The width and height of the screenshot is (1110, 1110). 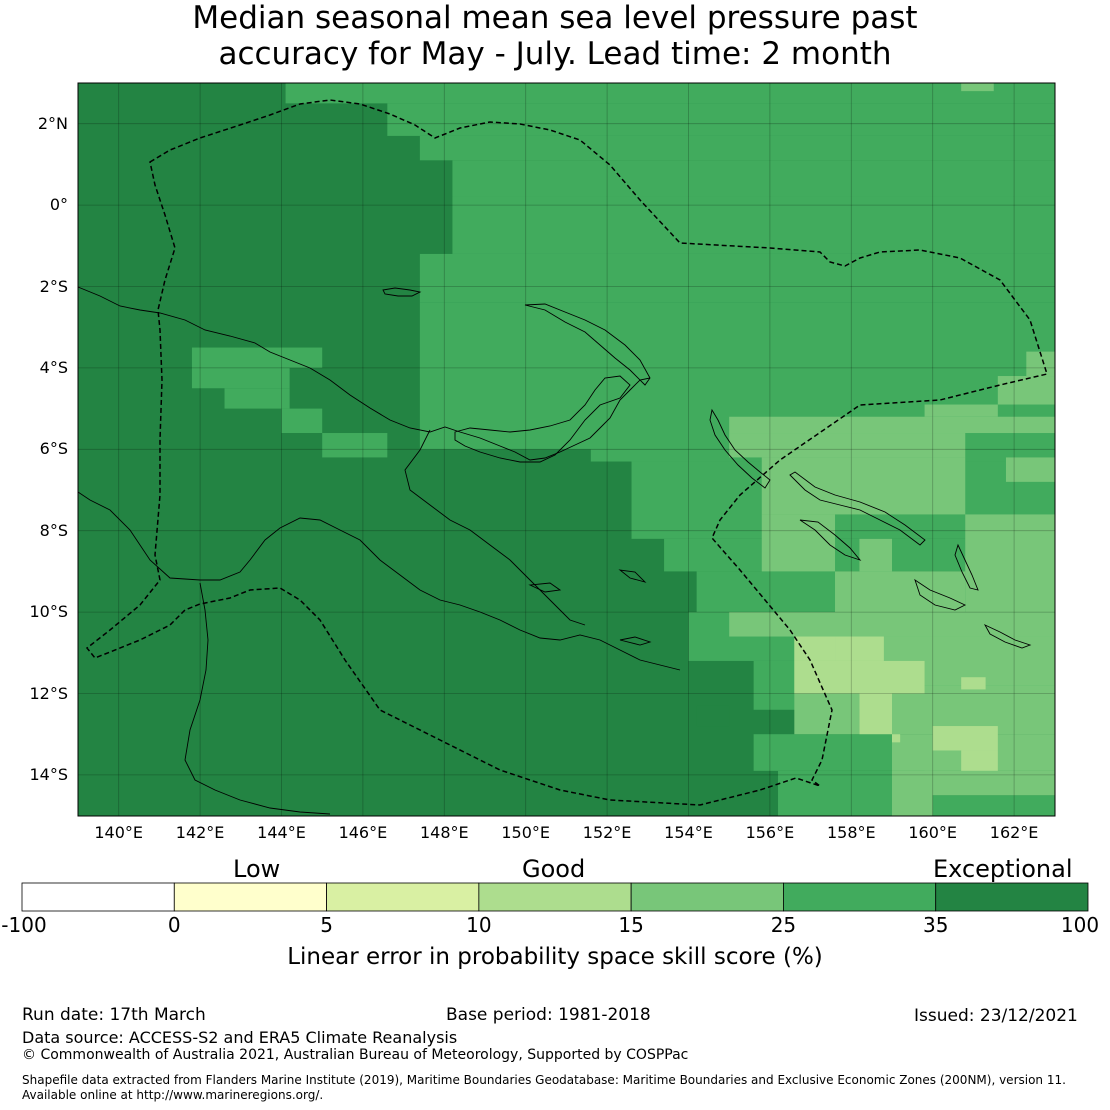 I want to click on guadalcanal-coast, so click(x=940, y=594).